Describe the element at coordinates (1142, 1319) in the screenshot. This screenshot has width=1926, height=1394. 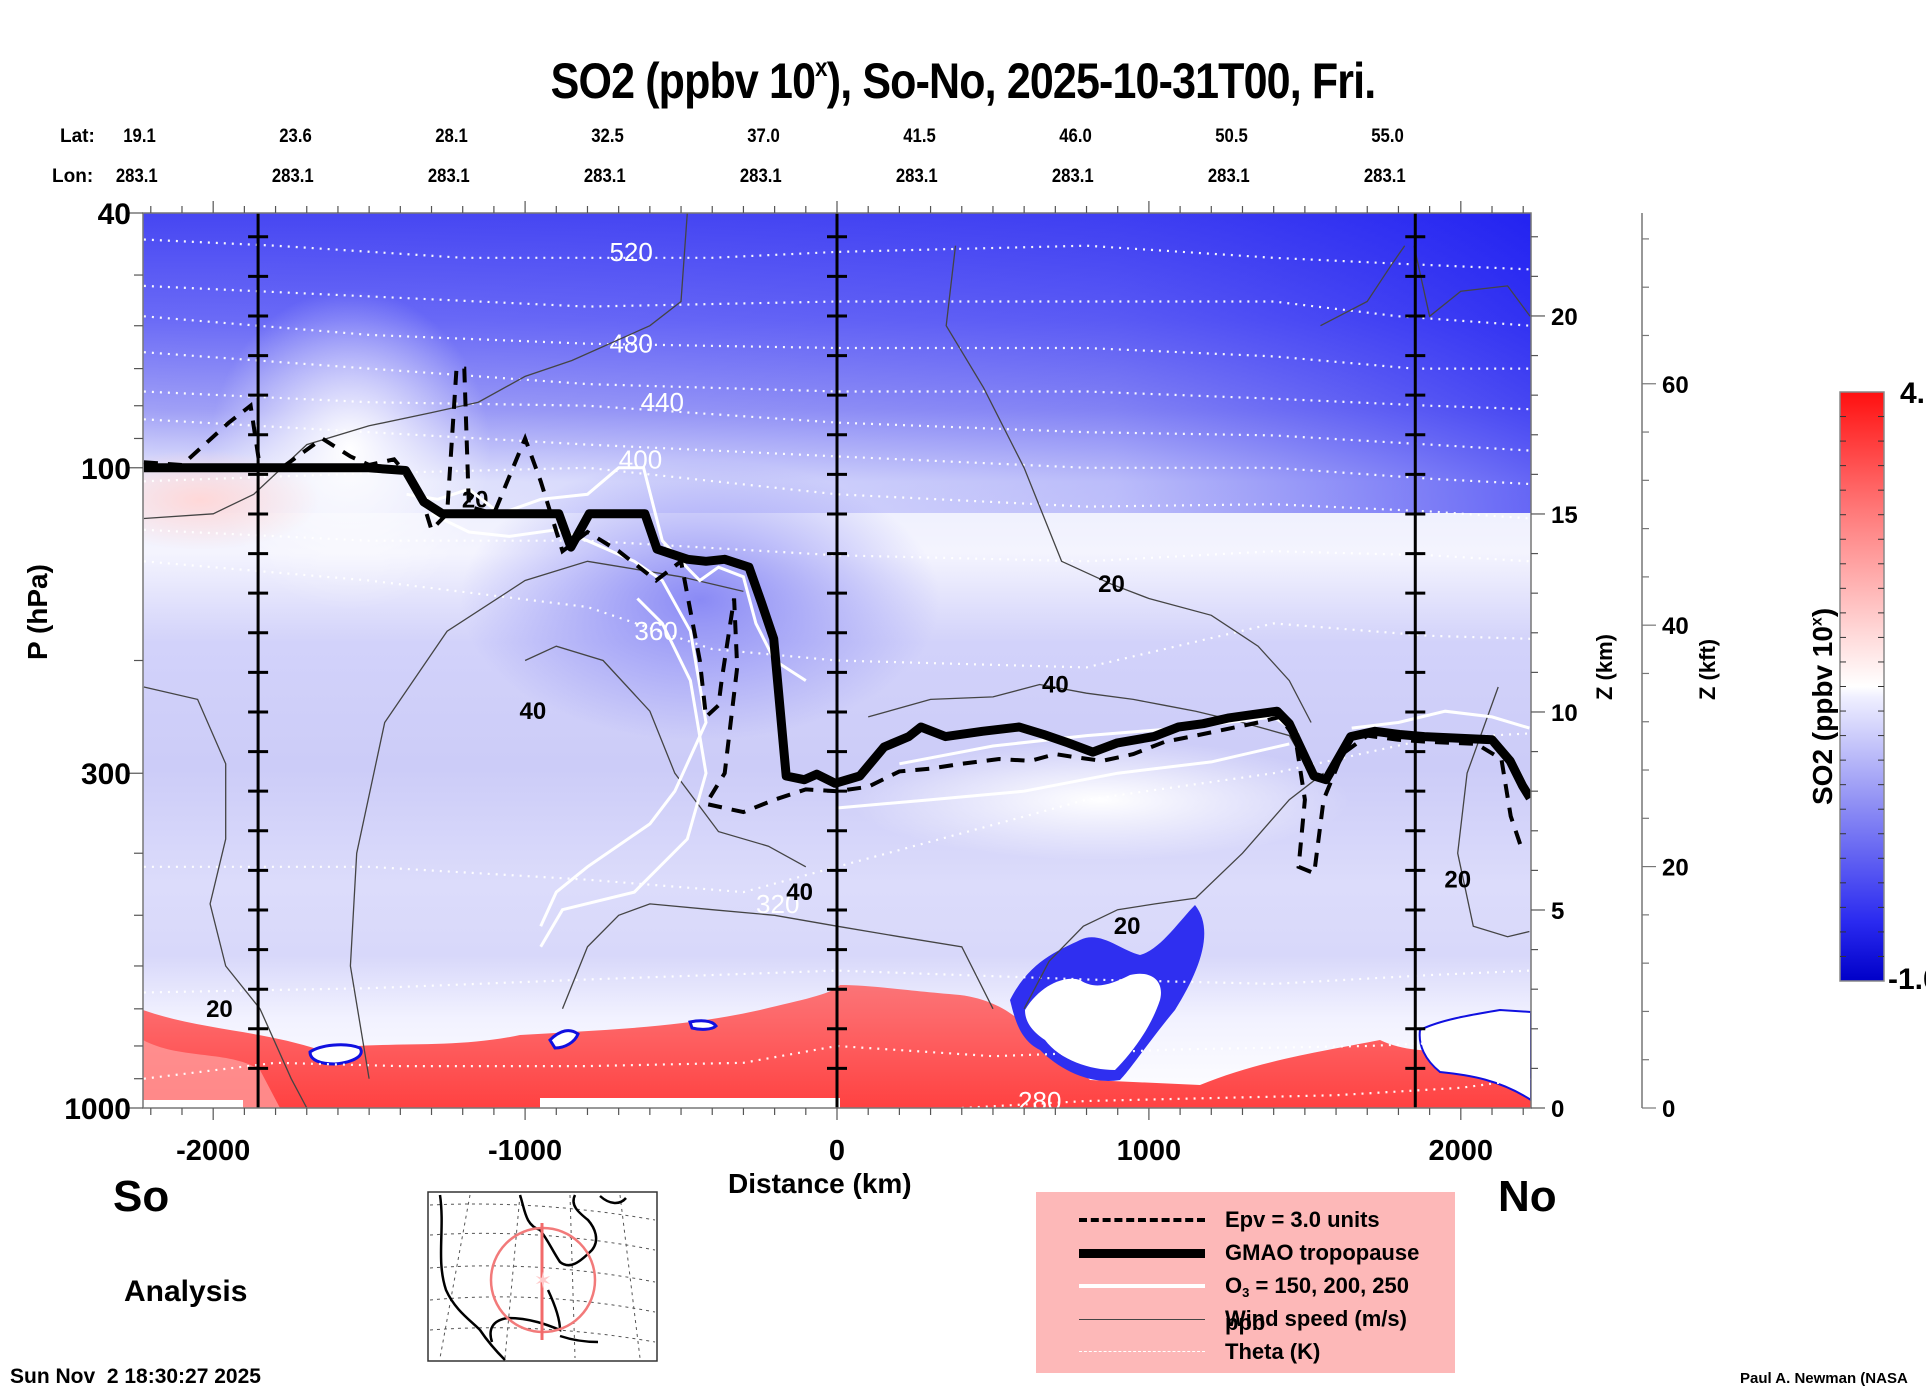
I see `thin-line-icon` at that location.